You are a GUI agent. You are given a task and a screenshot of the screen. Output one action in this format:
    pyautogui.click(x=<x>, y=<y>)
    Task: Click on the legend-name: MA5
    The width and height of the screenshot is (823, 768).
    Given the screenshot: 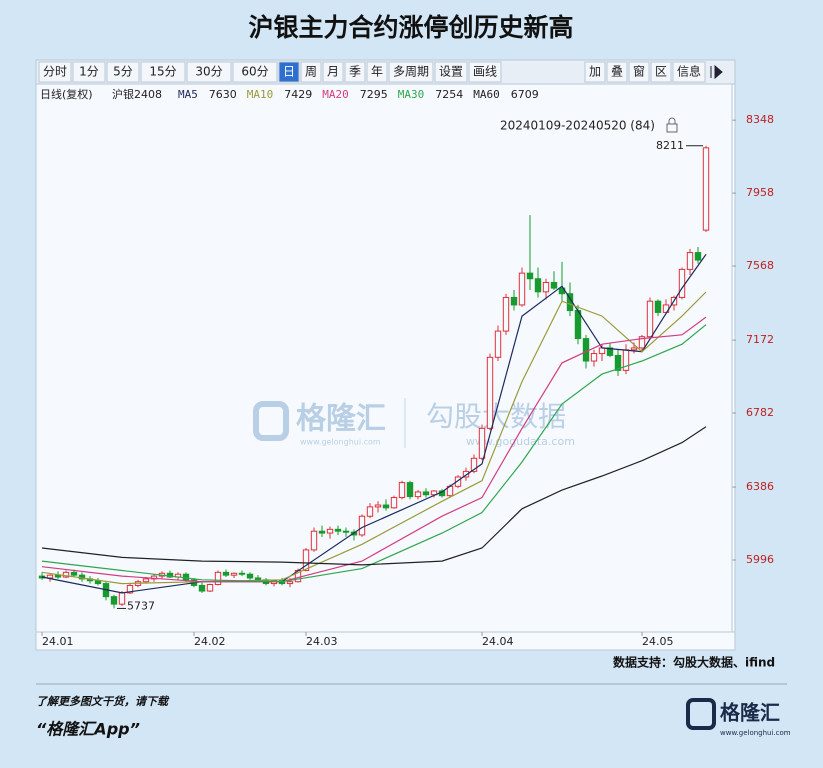 What is the action you would take?
    pyautogui.click(x=188, y=94)
    